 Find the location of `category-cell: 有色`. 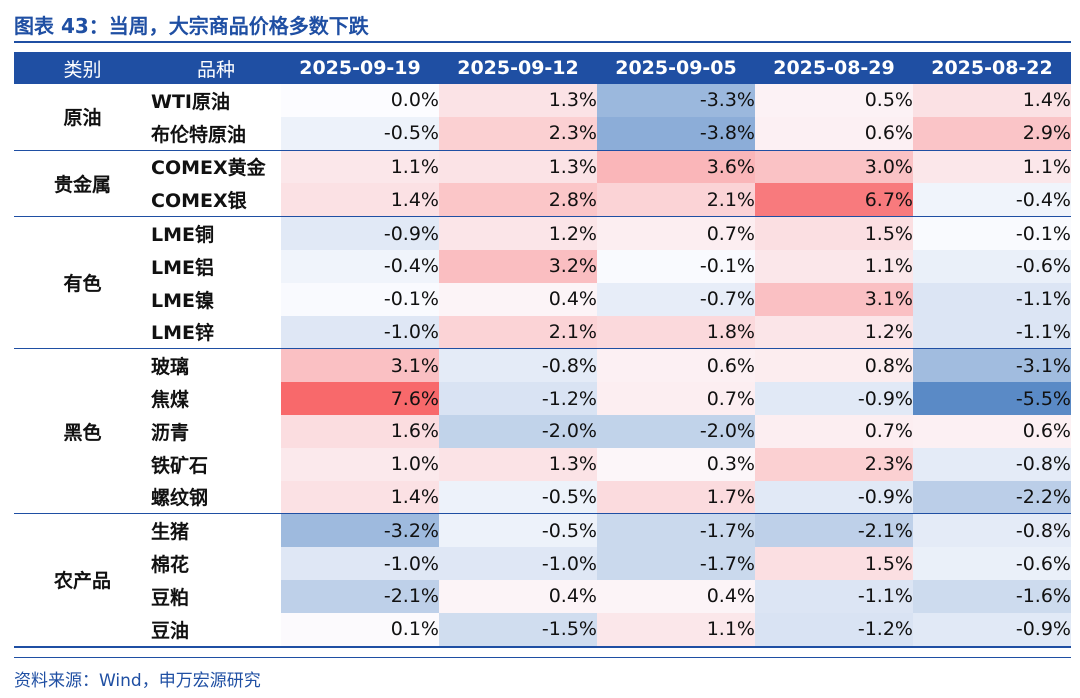

category-cell: 有色 is located at coordinates (82, 283).